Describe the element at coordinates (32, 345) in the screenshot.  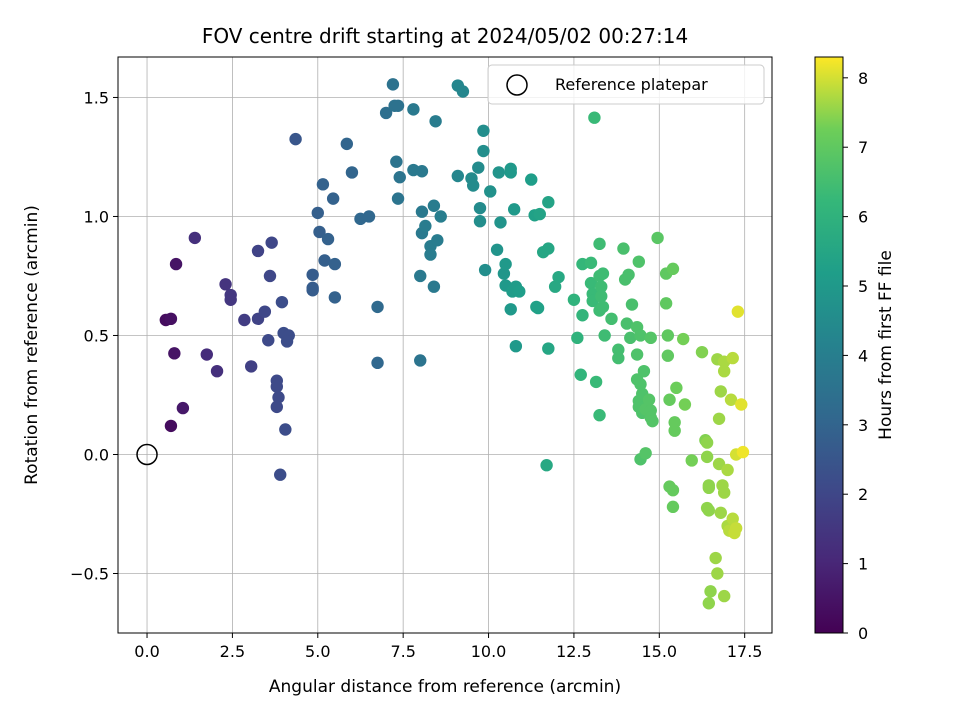
I see `y-axis-label: Rotation from reference (arcmin)` at that location.